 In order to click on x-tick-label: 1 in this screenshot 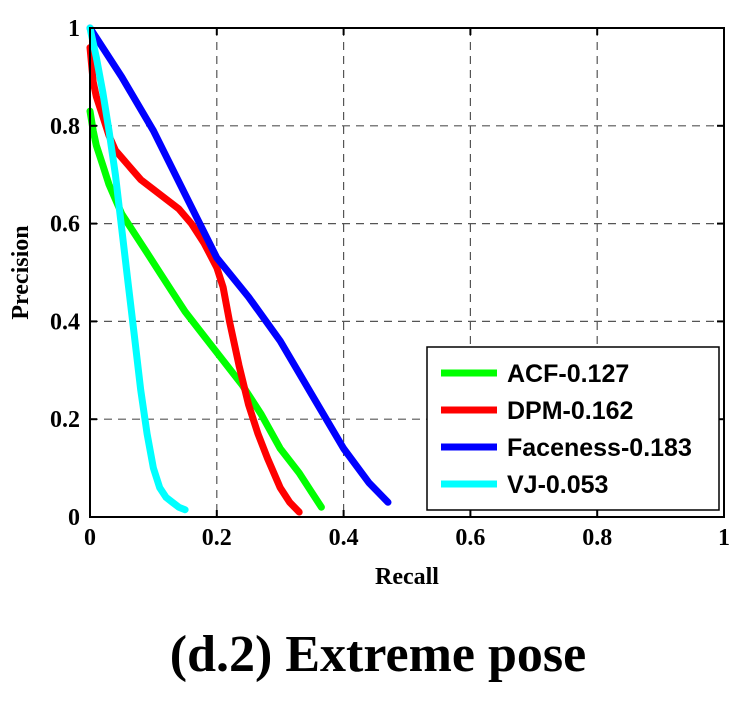, I will do `click(724, 538)`.